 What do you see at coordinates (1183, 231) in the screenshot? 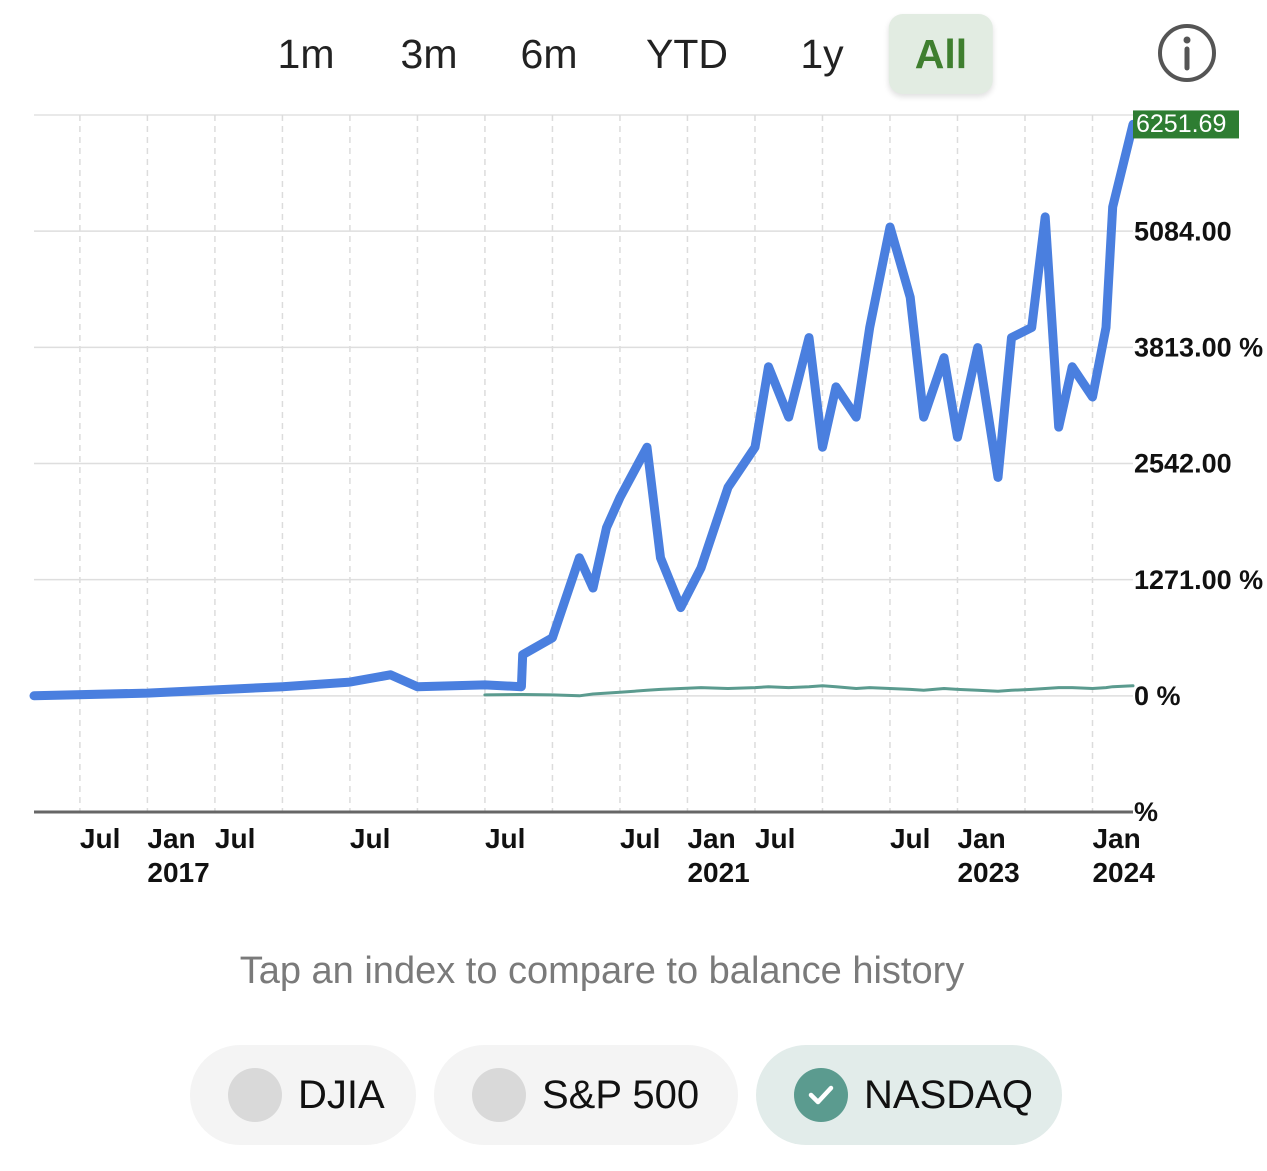
I see `y-tick-label: 5084.00` at bounding box center [1183, 231].